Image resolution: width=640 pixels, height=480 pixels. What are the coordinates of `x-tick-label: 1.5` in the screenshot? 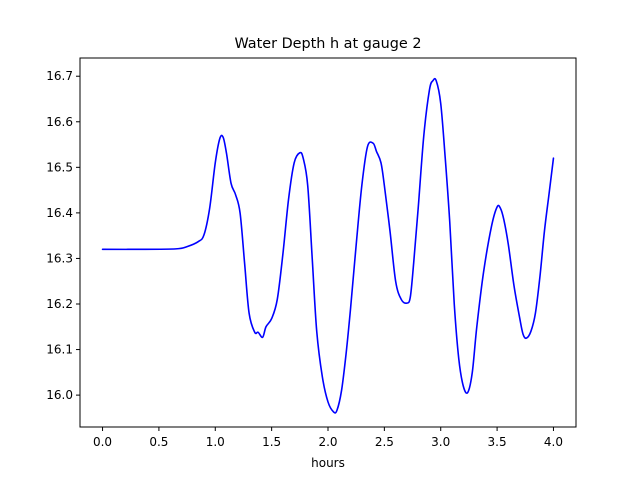 It's located at (271, 442).